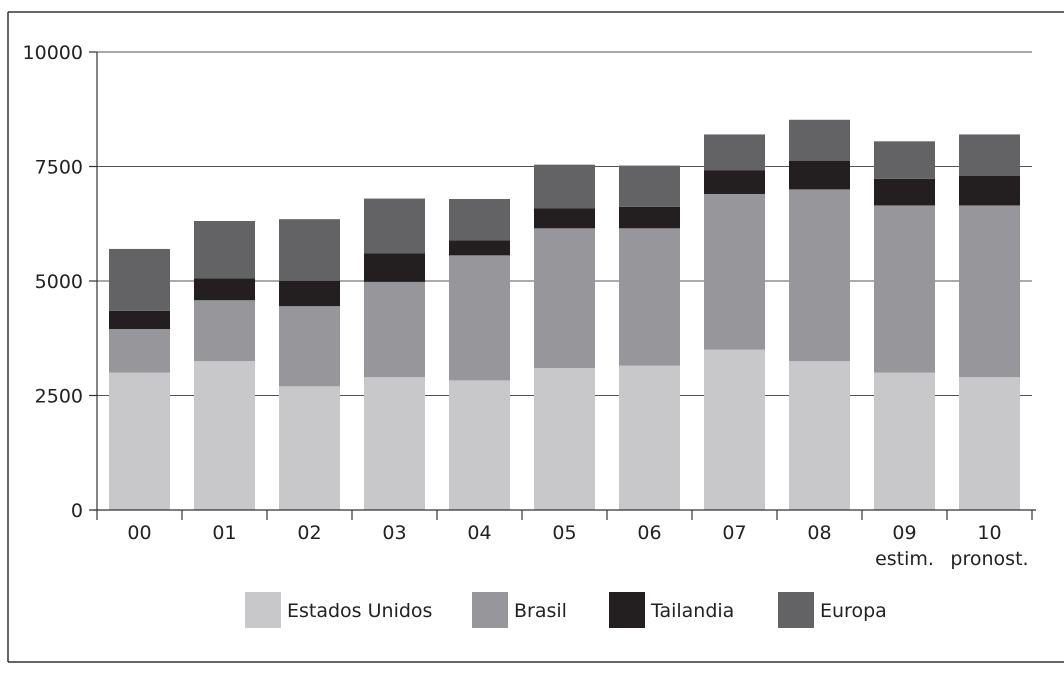 Image resolution: width=1064 pixels, height=675 pixels. I want to click on x-tick-label: 03, so click(394, 533).